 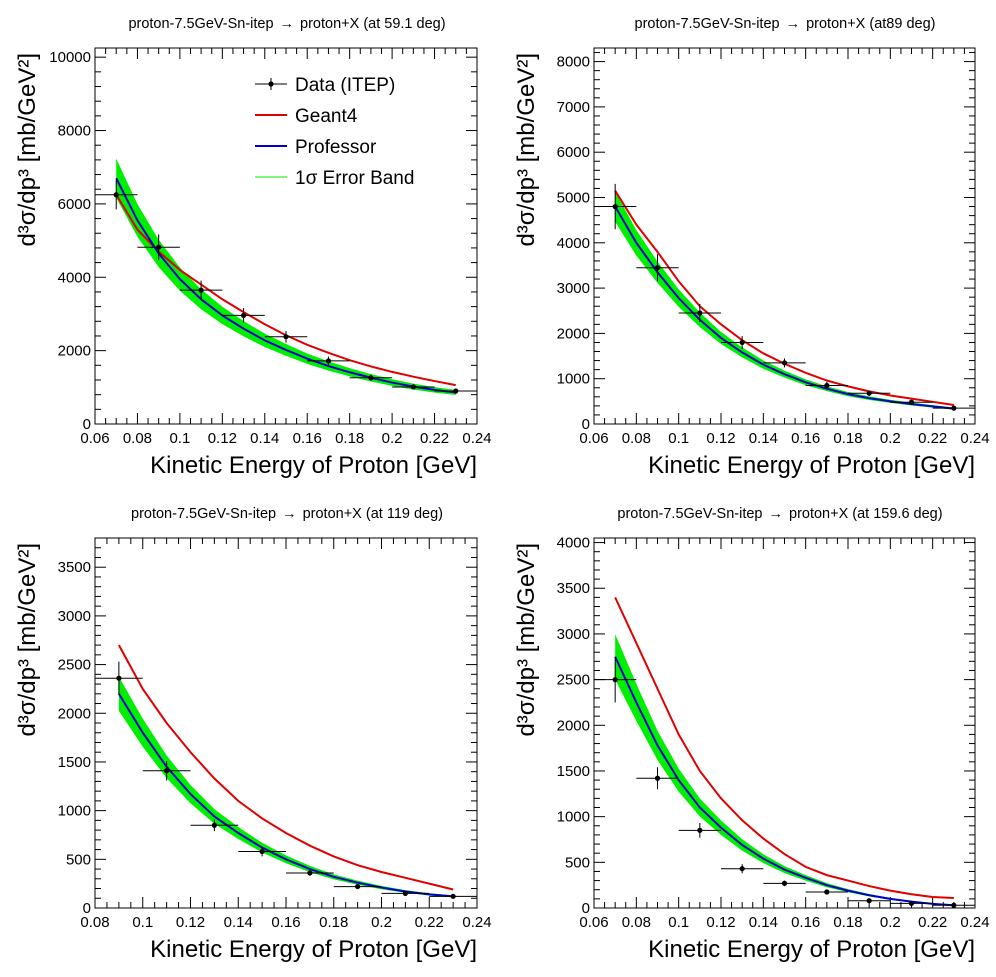 I want to click on y-tick-label: 3500, so click(x=573, y=588).